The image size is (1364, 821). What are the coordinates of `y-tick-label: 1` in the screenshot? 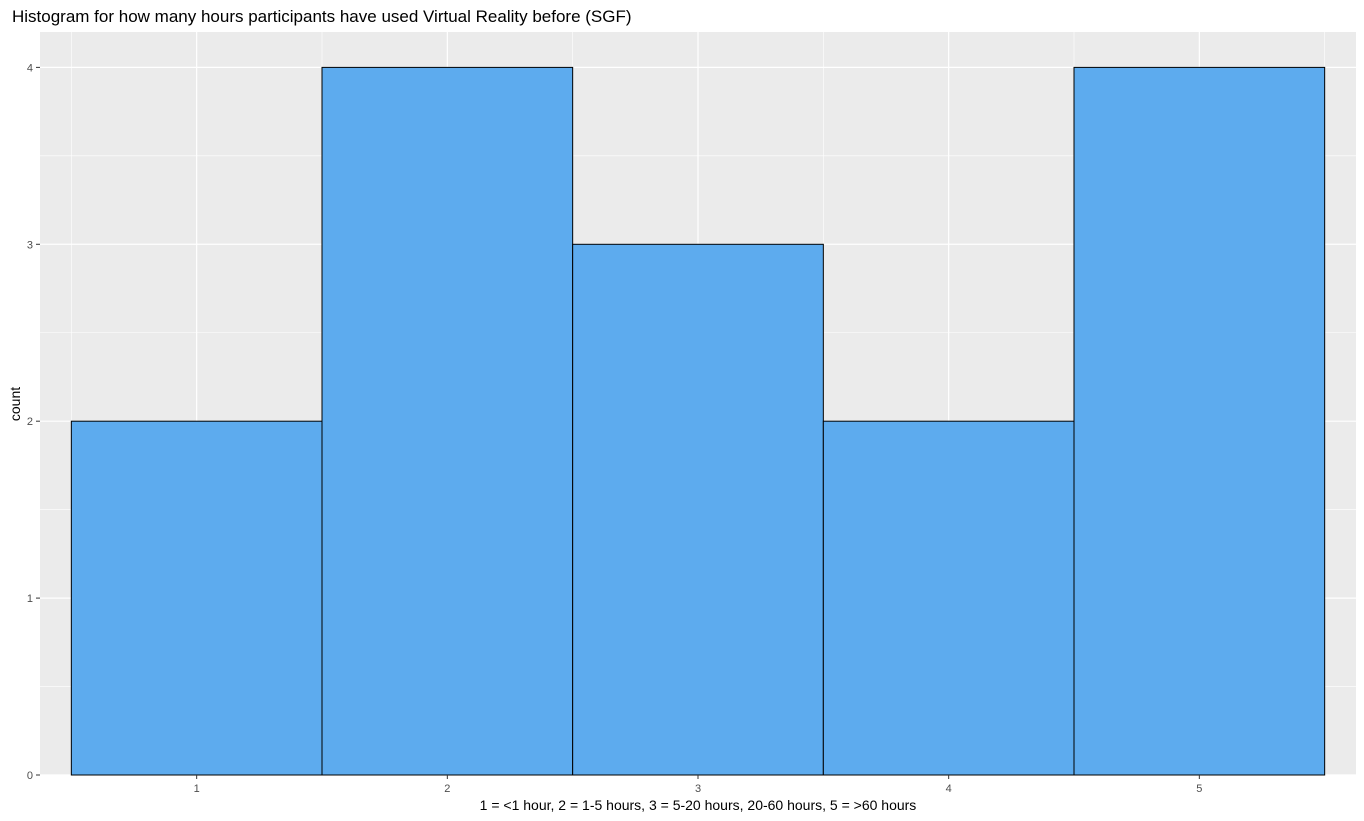 It's located at (30, 599).